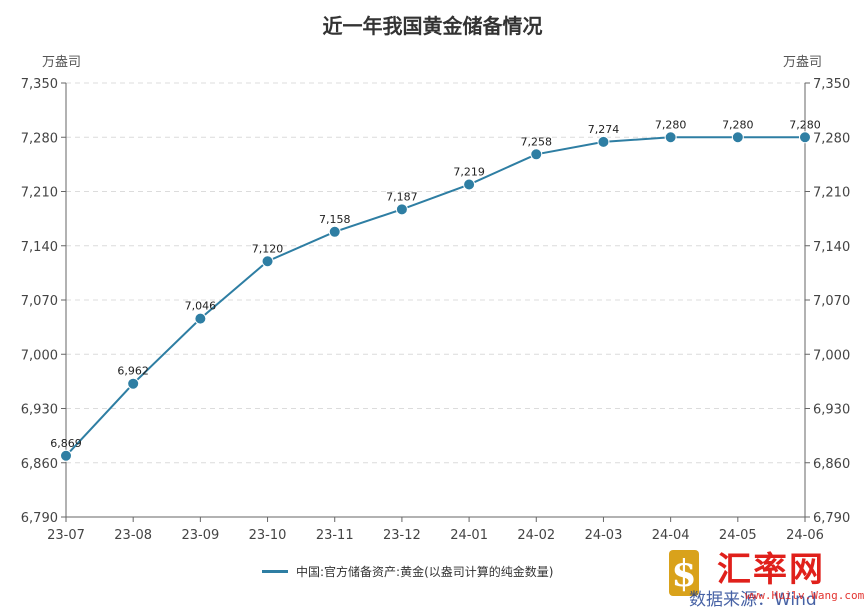 Image resolution: width=865 pixels, height=610 pixels. What do you see at coordinates (771, 570) in the screenshot?
I see `watermark-brand: 汇率网` at bounding box center [771, 570].